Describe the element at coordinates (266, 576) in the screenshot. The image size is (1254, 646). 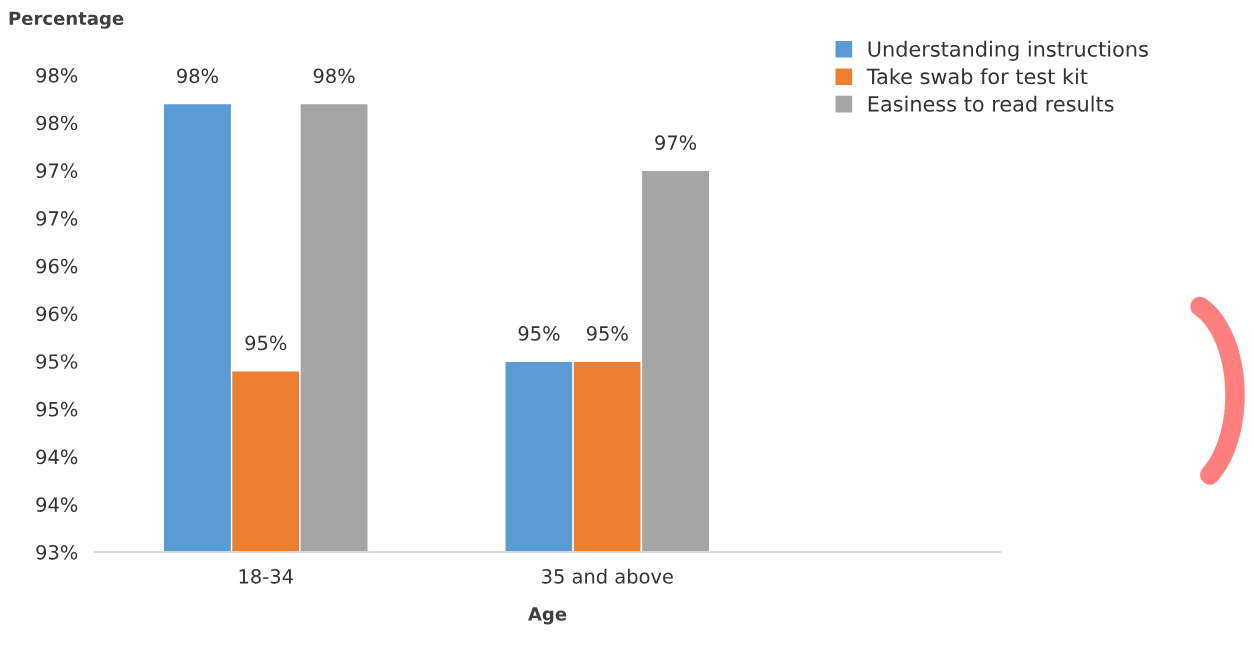
I see `x-tick-label: 18-34` at that location.